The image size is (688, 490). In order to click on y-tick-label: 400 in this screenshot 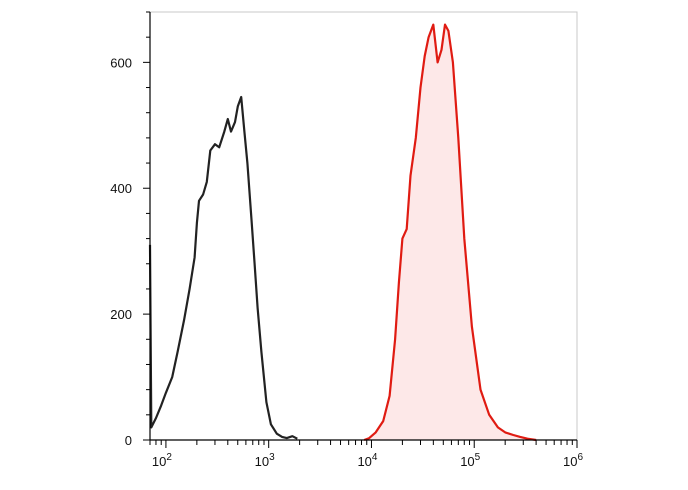, I will do `click(121, 188)`.